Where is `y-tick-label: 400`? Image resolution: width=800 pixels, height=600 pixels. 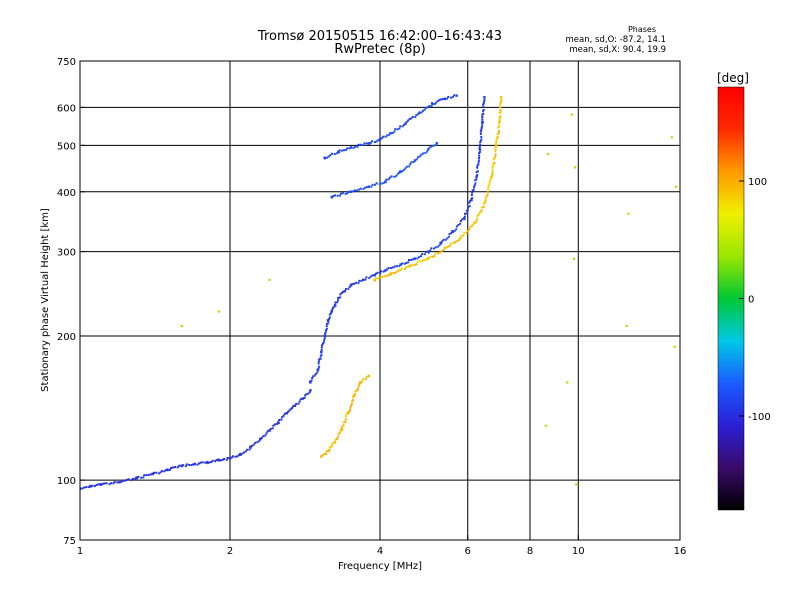
y-tick-label: 400 is located at coordinates (66, 193).